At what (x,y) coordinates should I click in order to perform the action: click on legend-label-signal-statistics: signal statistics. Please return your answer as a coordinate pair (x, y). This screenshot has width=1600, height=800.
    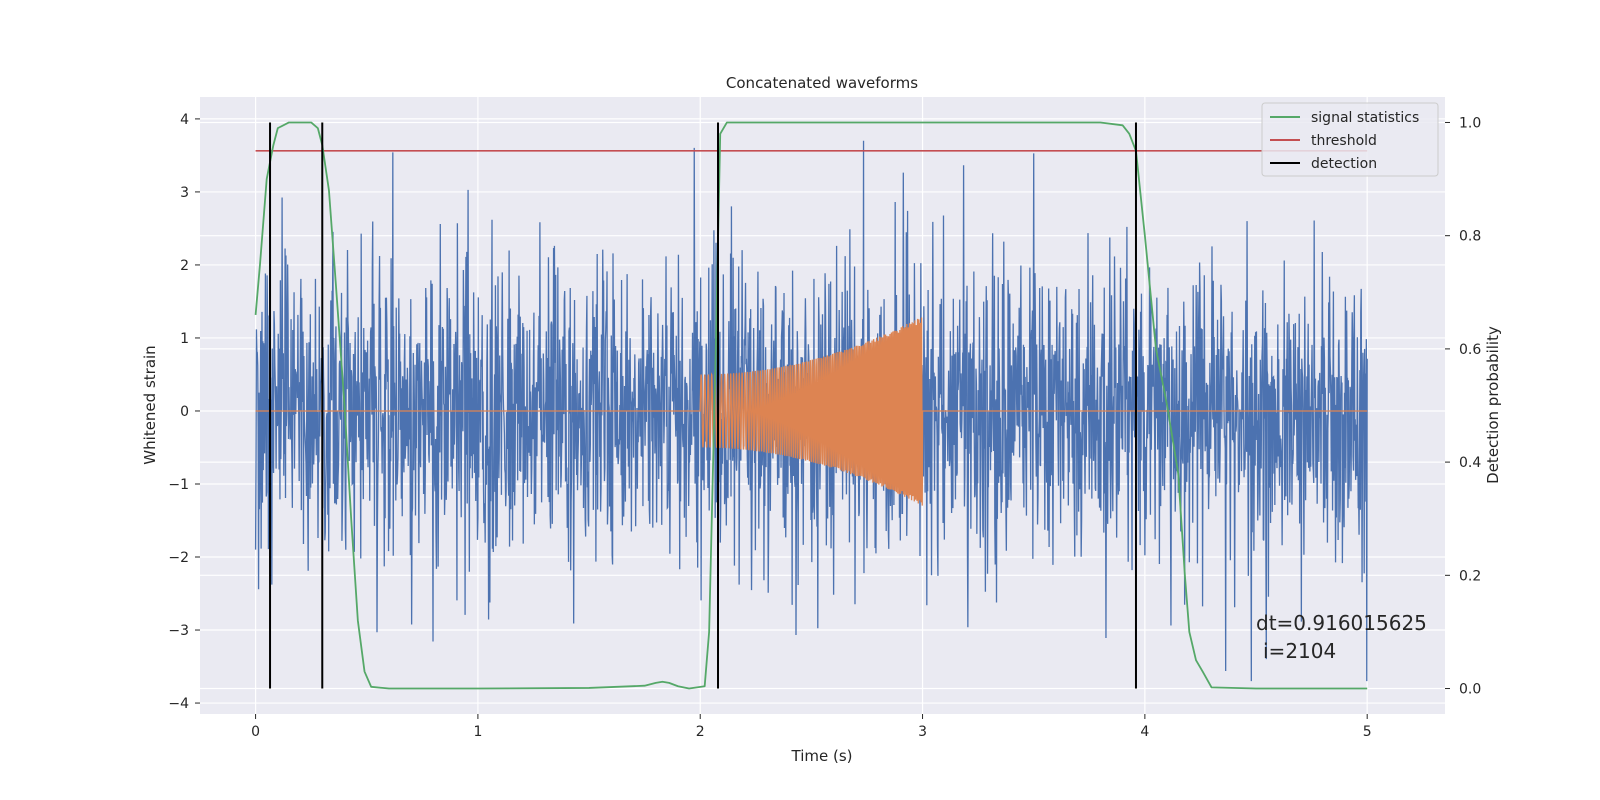
    Looking at the image, I should click on (1365, 118).